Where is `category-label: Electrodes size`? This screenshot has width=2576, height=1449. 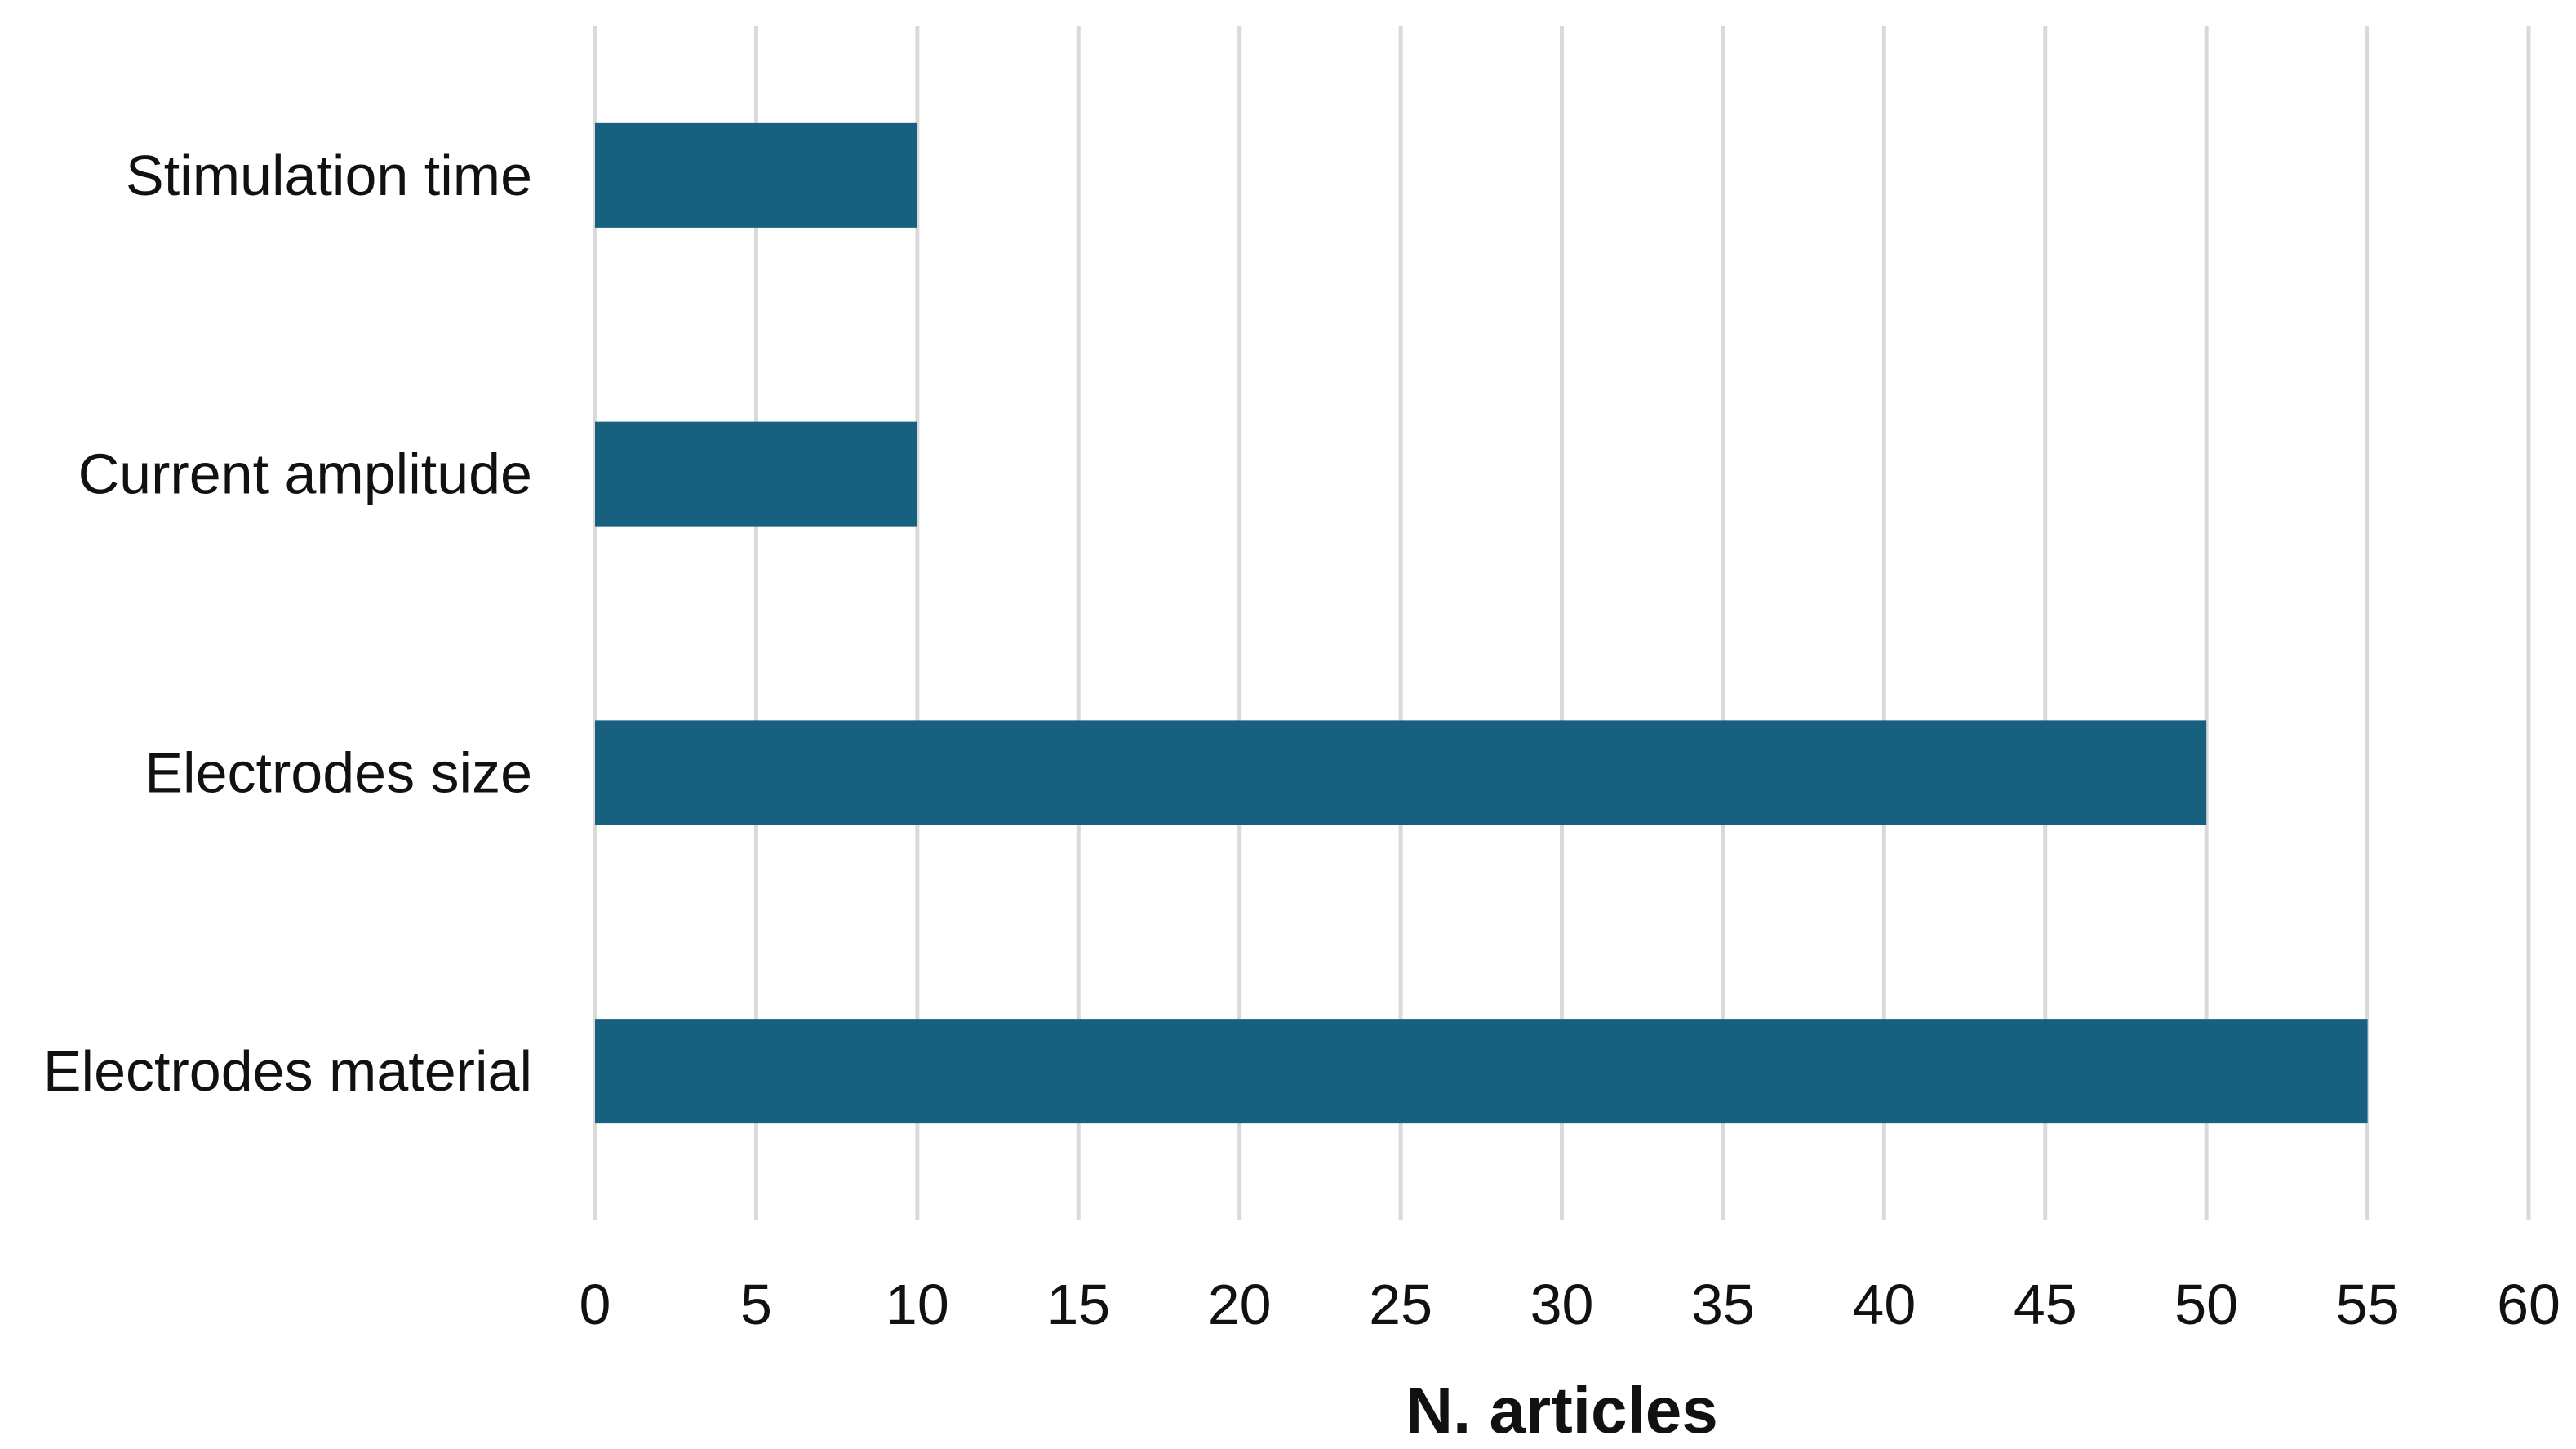
category-label: Electrodes size is located at coordinates (338, 772).